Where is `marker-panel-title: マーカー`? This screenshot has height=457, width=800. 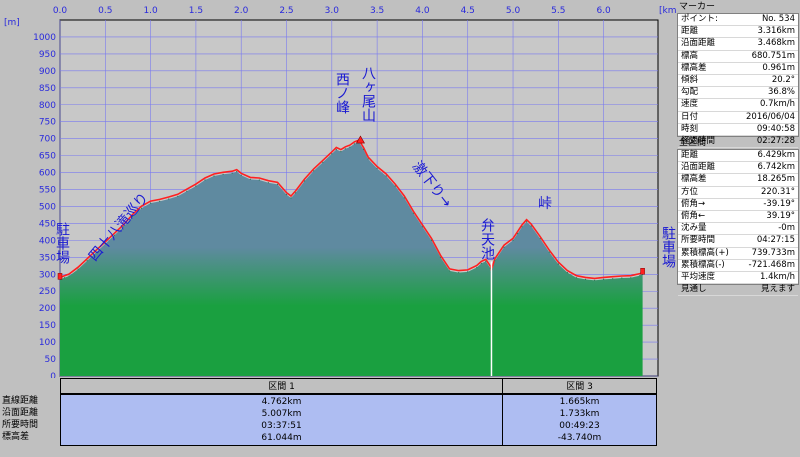 marker-panel-title: マーカー is located at coordinates (697, 7).